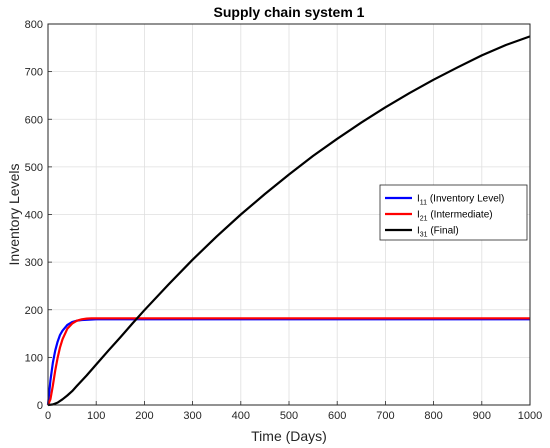 Image resolution: width=550 pixels, height=448 pixels. What do you see at coordinates (34, 311) in the screenshot?
I see `y-tick-label: 200` at bounding box center [34, 311].